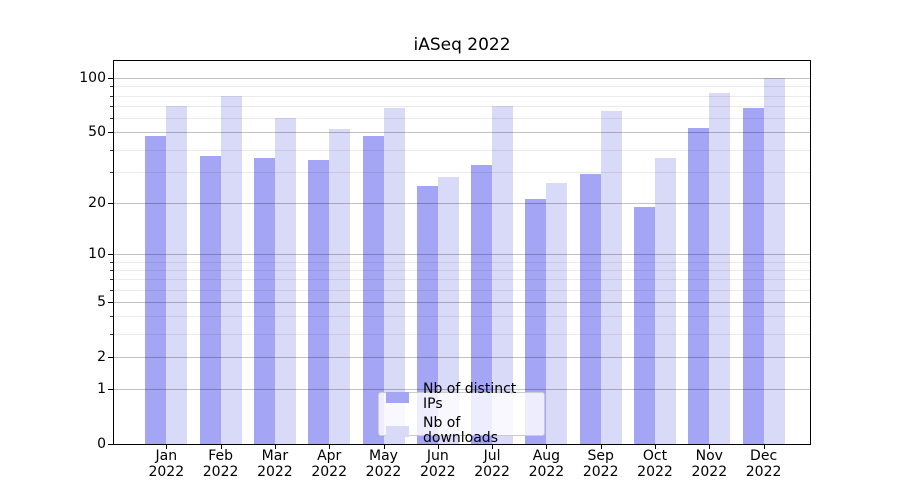 The image size is (900, 500). What do you see at coordinates (210, 299) in the screenshot?
I see `bar-distinct-ips-feb` at bounding box center [210, 299].